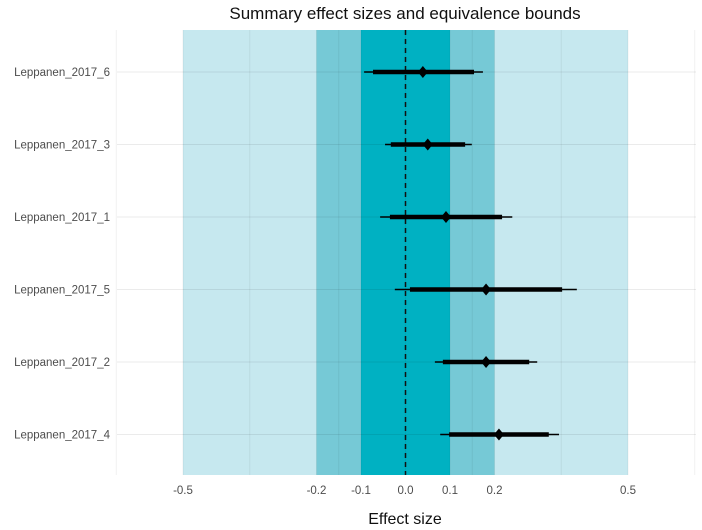 The height and width of the screenshot is (530, 702). Describe the element at coordinates (62, 218) in the screenshot. I see `study-label: Leppanen_2017_1` at that location.